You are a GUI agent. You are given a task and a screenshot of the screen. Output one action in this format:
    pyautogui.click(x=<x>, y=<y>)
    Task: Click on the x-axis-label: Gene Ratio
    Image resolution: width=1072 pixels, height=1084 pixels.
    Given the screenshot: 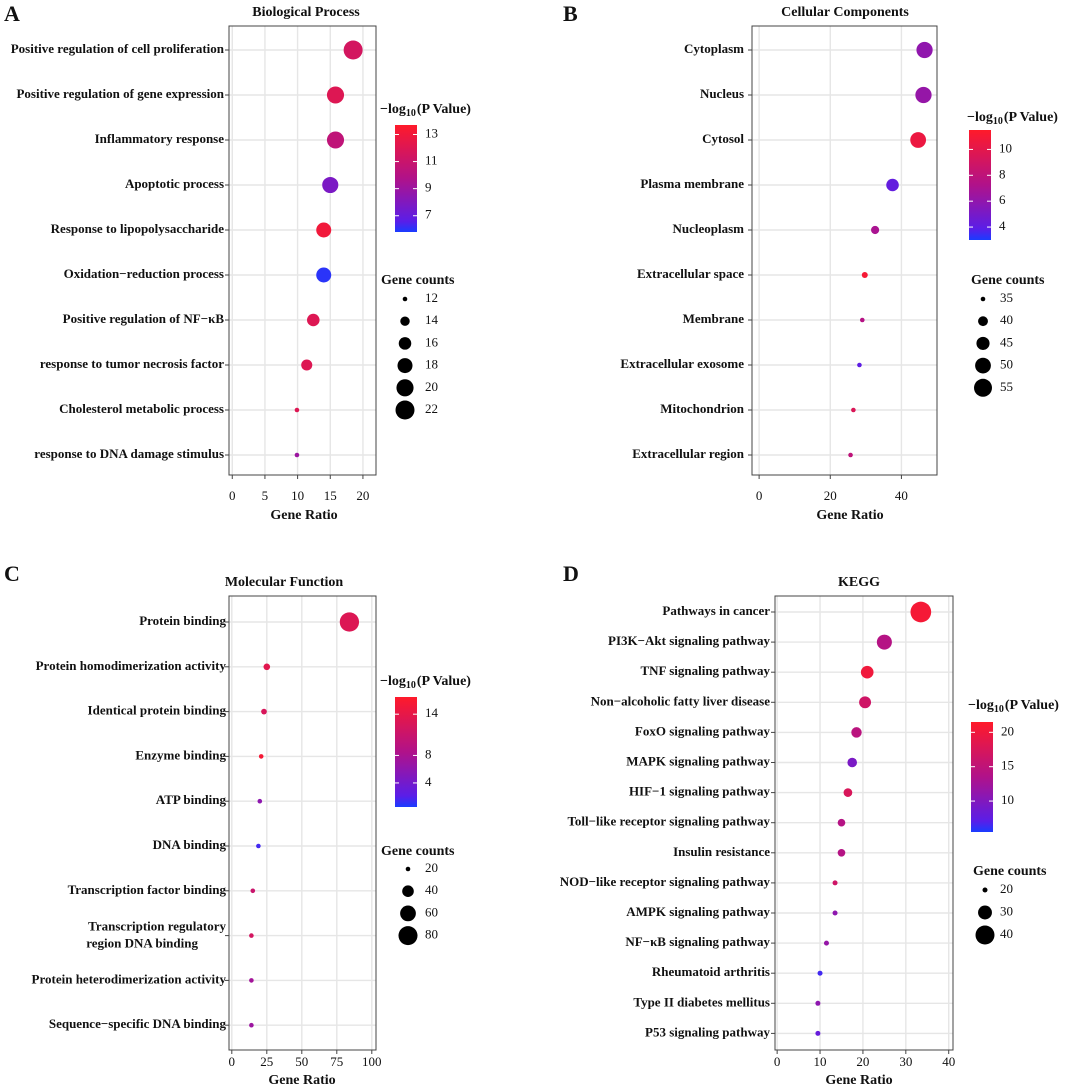 What is the action you would take?
    pyautogui.click(x=849, y=515)
    